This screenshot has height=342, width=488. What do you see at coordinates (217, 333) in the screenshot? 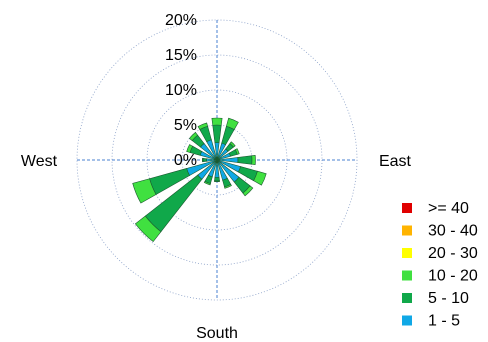
I see `direction-label: South` at bounding box center [217, 333].